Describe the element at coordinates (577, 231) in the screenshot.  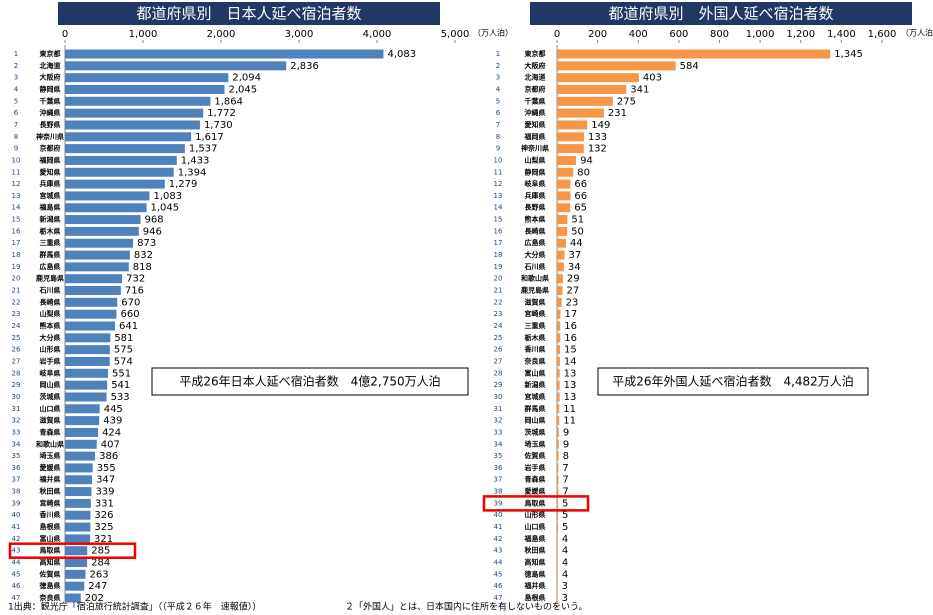
I see `value-label: 50` at that location.